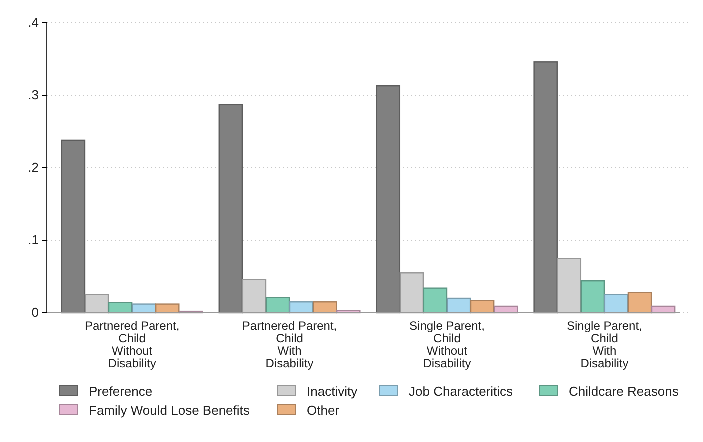  What do you see at coordinates (33, 168) in the screenshot?
I see `y-tick-label: .2` at bounding box center [33, 168].